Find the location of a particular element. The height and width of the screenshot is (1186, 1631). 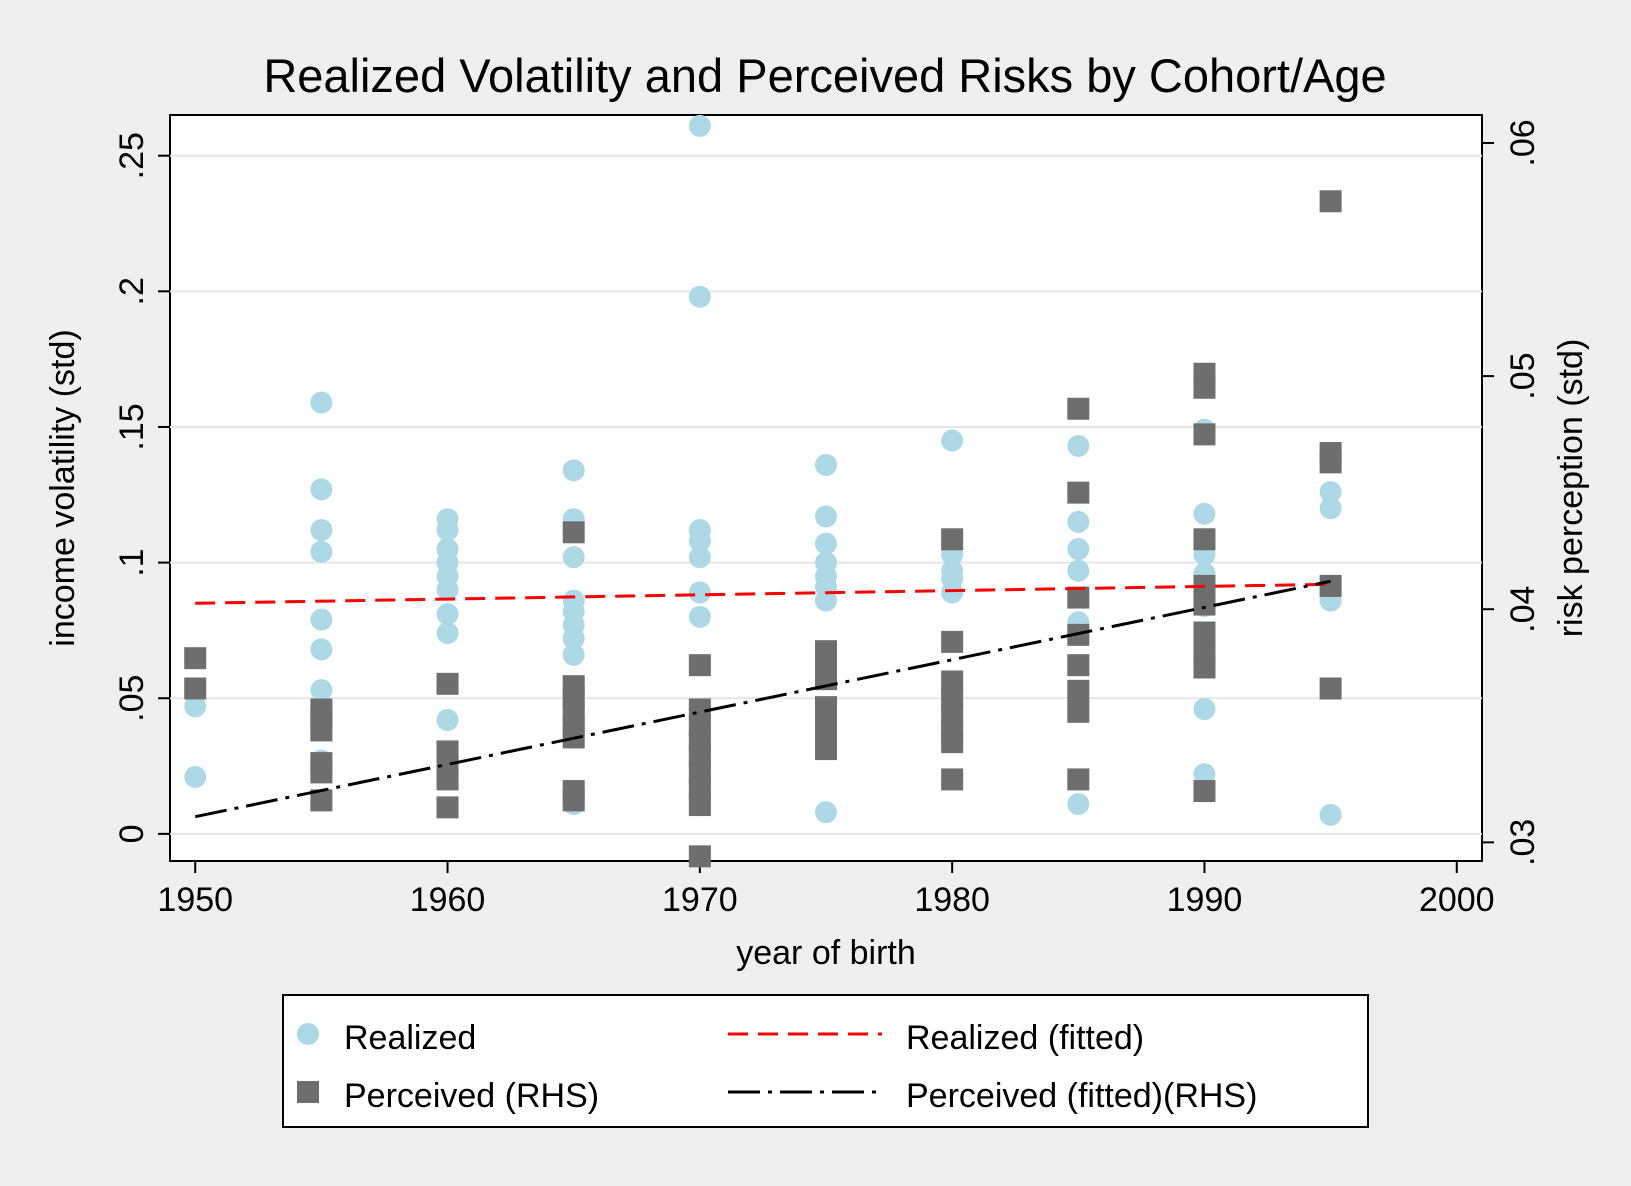

y-left-tick-label: .25 is located at coordinates (132, 155).